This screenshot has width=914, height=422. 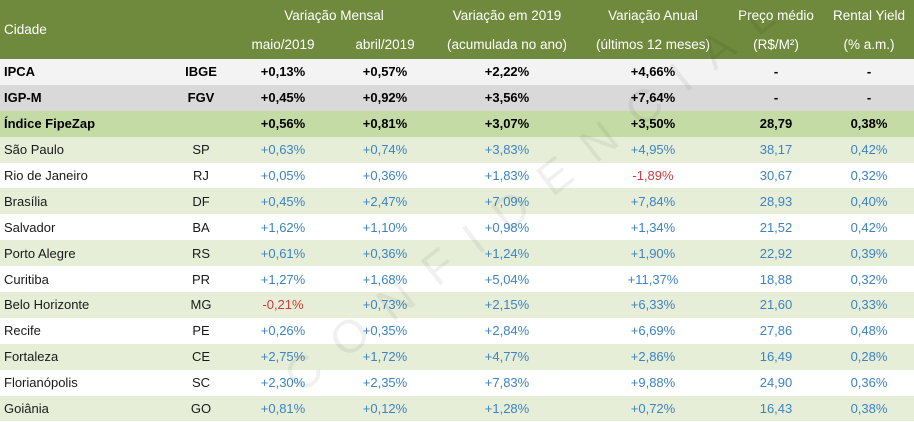 I want to click on cell-price: 16,43, so click(x=776, y=408).